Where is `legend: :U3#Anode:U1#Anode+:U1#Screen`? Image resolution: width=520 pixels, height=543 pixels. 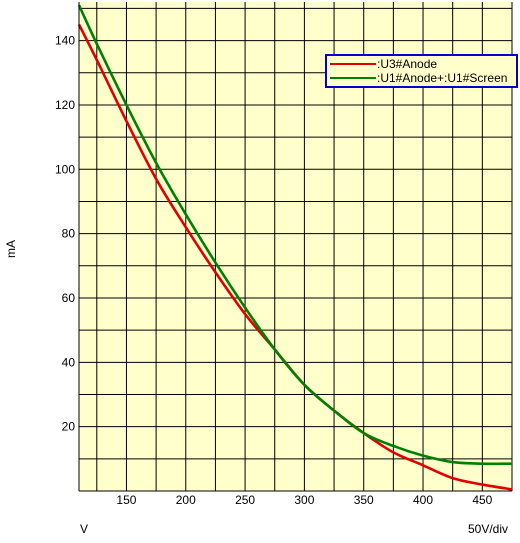 legend: :U3#Anode:U1#Anode+:U1#Screen is located at coordinates (421, 71).